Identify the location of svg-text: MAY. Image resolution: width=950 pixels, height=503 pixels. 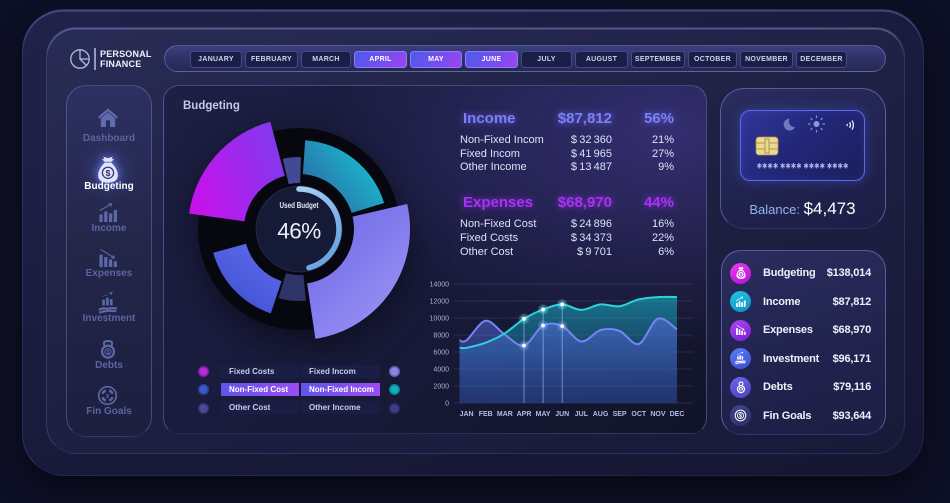
(543, 414).